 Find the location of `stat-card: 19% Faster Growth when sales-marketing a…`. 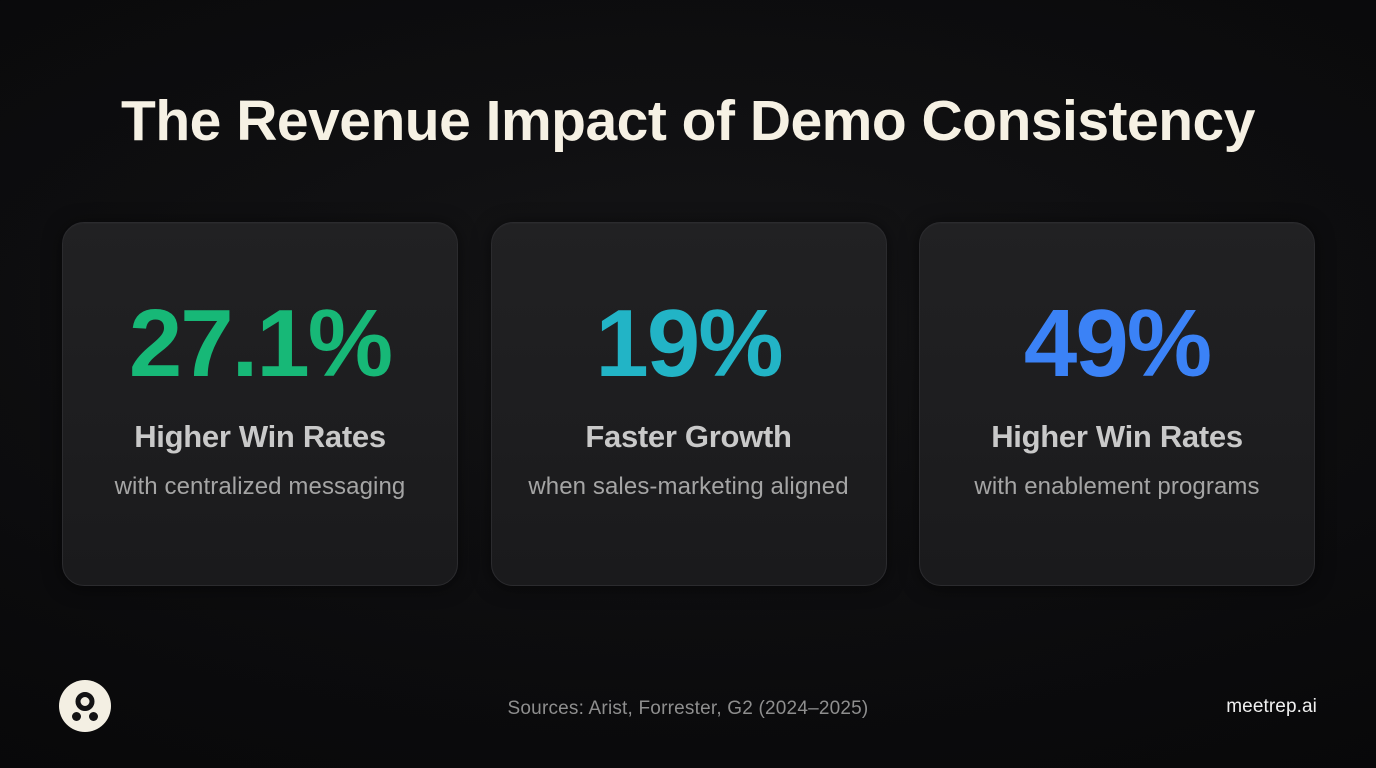

stat-card: 19% Faster Growth when sales-marketing a… is located at coordinates (688, 404).